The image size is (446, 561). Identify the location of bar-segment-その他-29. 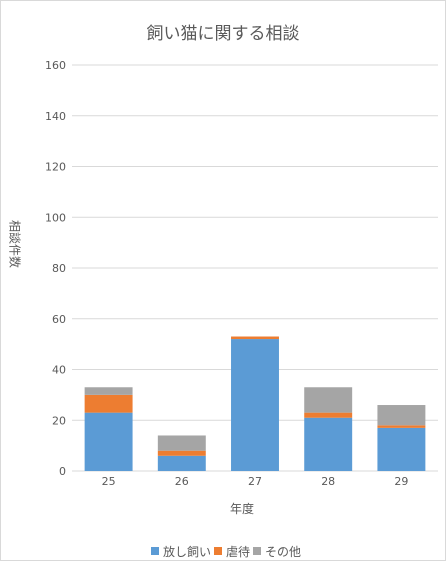
(401, 415).